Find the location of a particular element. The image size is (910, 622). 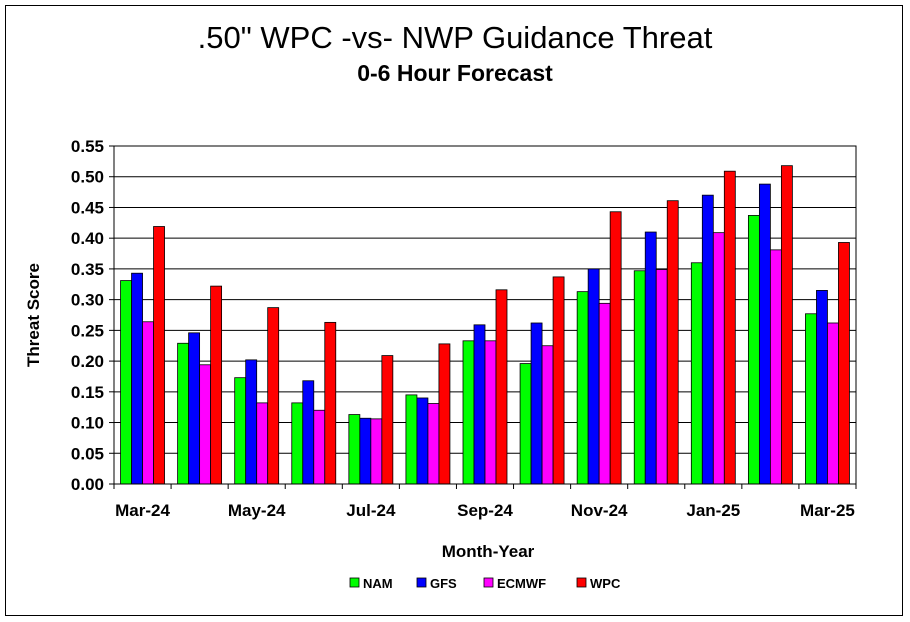

x-tick-label: Jul-24 is located at coordinates (371, 510).